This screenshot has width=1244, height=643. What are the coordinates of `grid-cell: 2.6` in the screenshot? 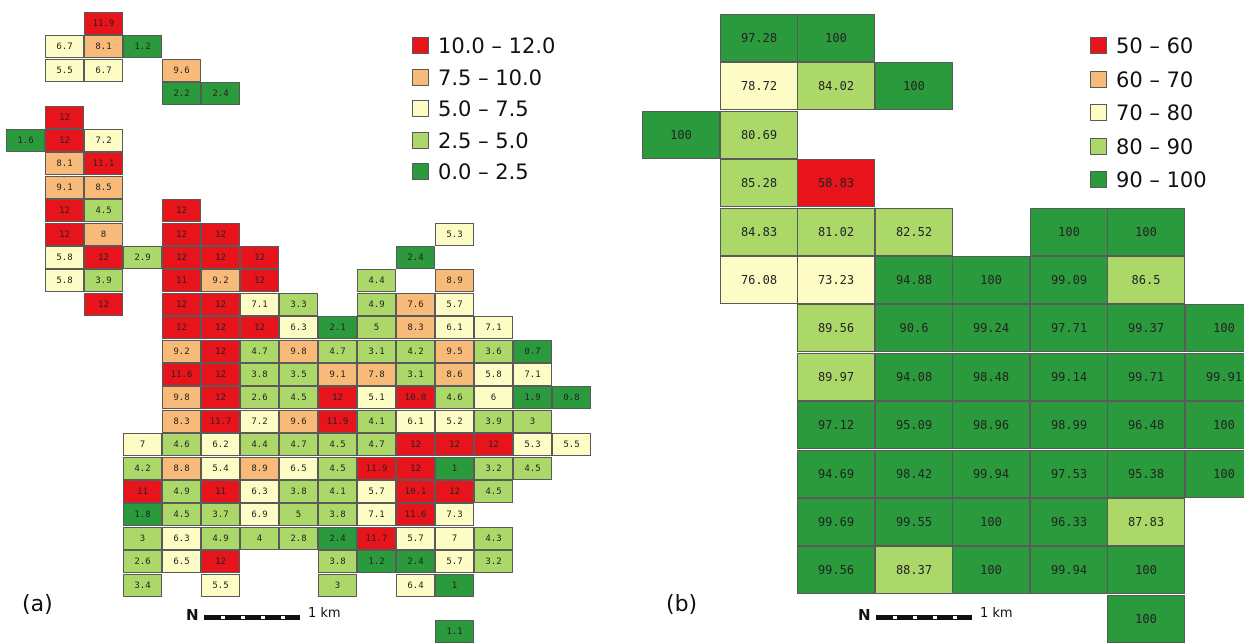 It's located at (142, 561).